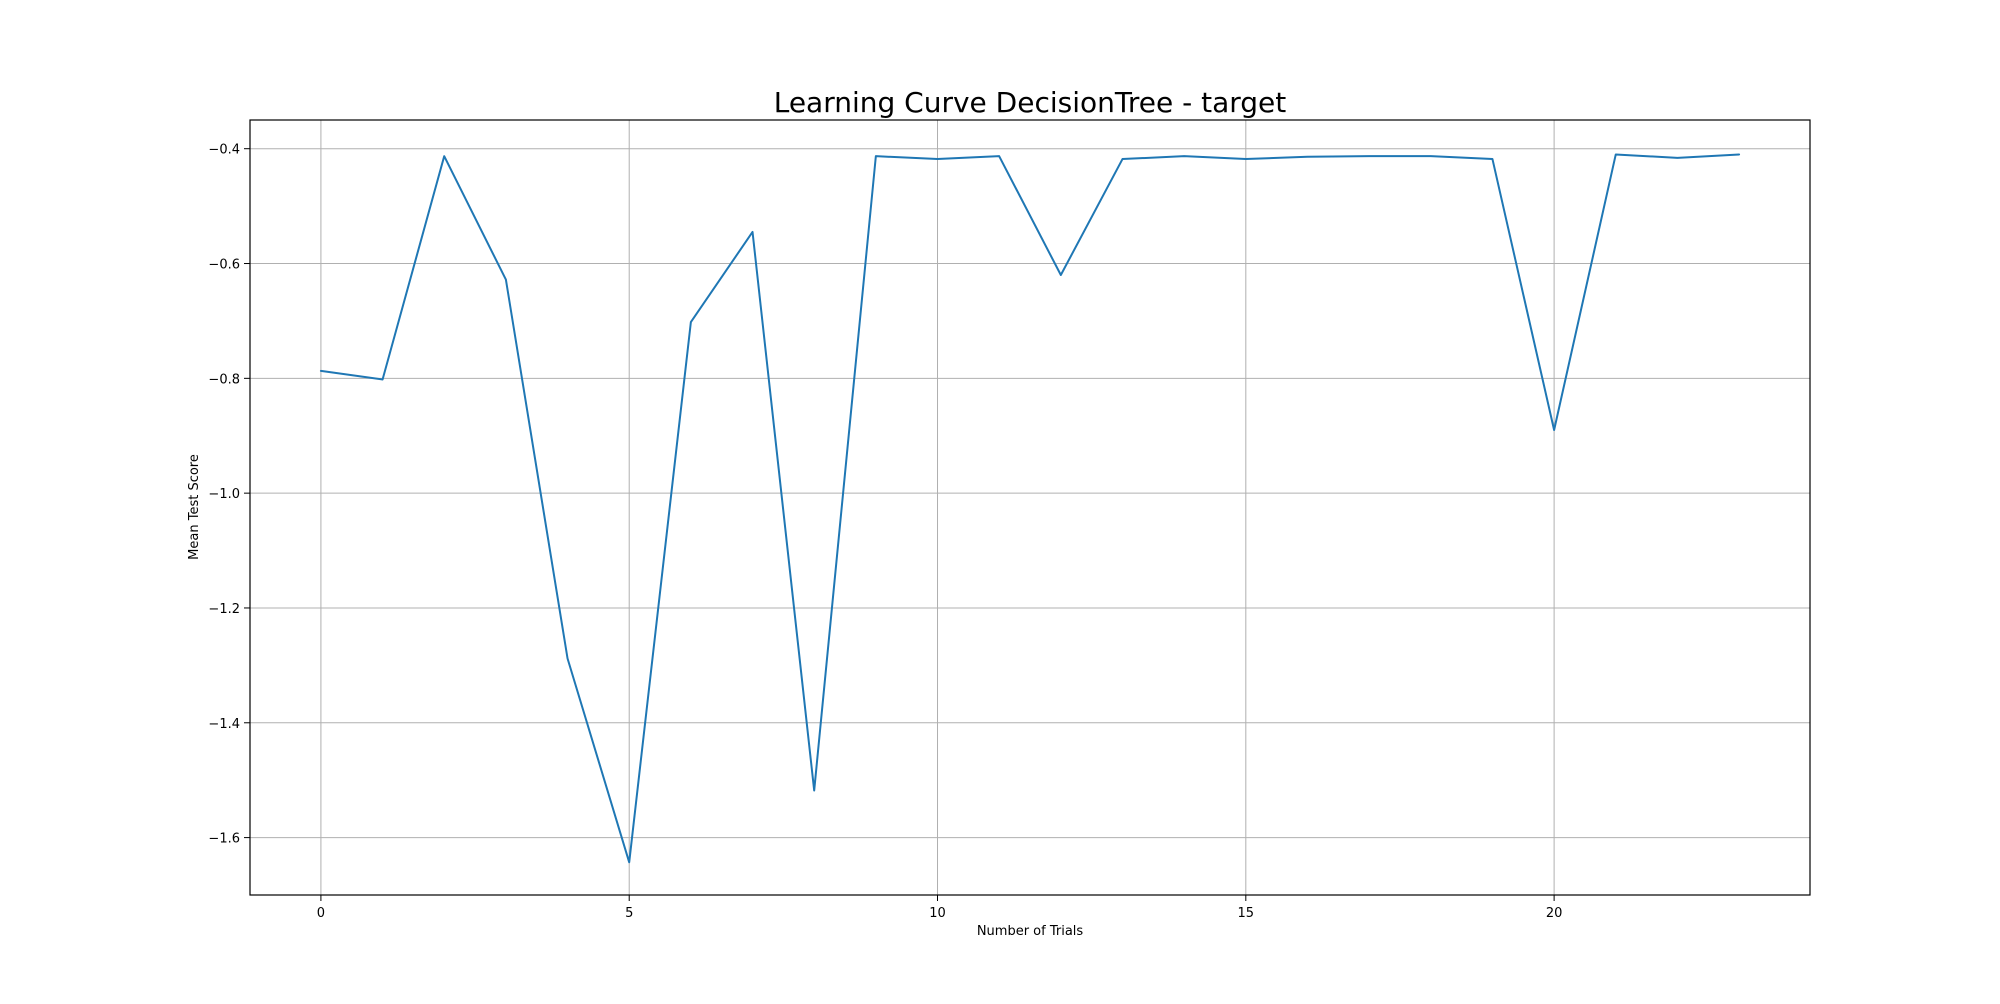 Image resolution: width=2000 pixels, height=1004 pixels. What do you see at coordinates (224, 150) in the screenshot?
I see `y-tick-label: −0.4` at bounding box center [224, 150].